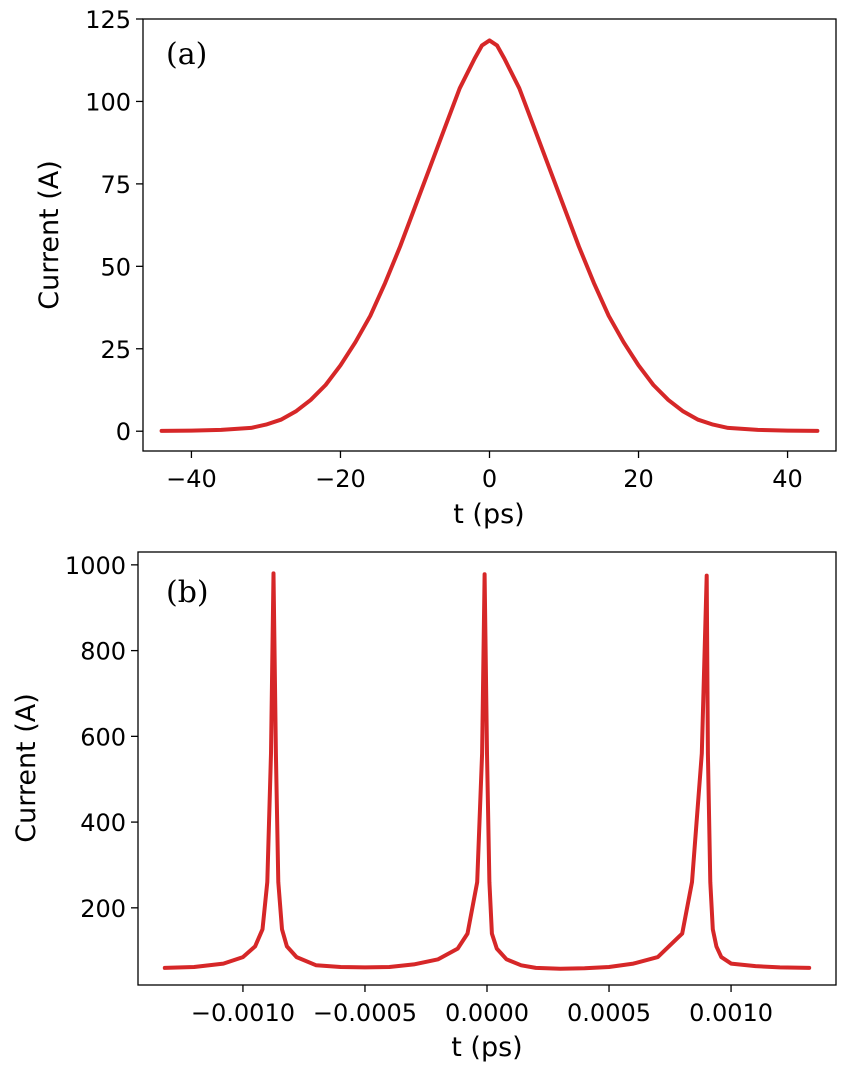 Image resolution: width=848 pixels, height=1074 pixels. What do you see at coordinates (365, 1013) in the screenshot?
I see `x-tick-label-b: −0.0005` at bounding box center [365, 1013].